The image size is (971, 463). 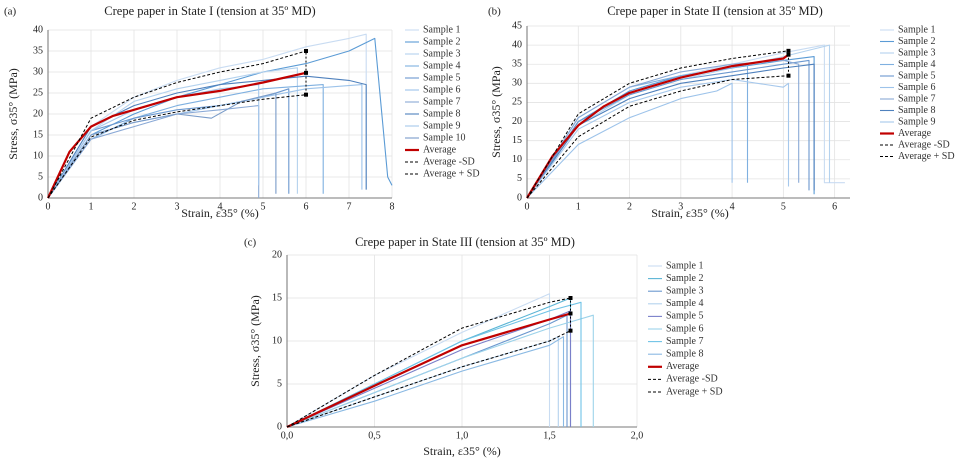 What do you see at coordinates (38, 92) in the screenshot?
I see `y-tick-label: 25` at bounding box center [38, 92].